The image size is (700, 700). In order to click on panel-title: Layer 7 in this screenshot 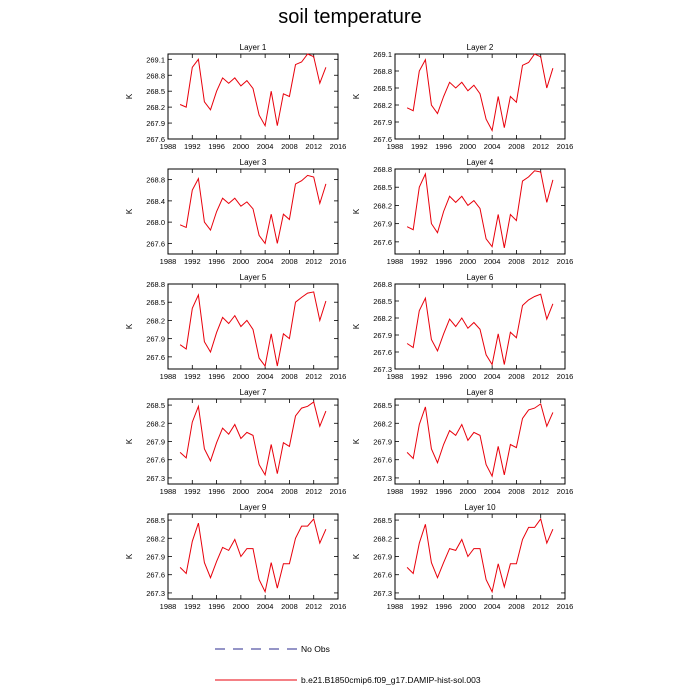, I will do `click(253, 392)`.